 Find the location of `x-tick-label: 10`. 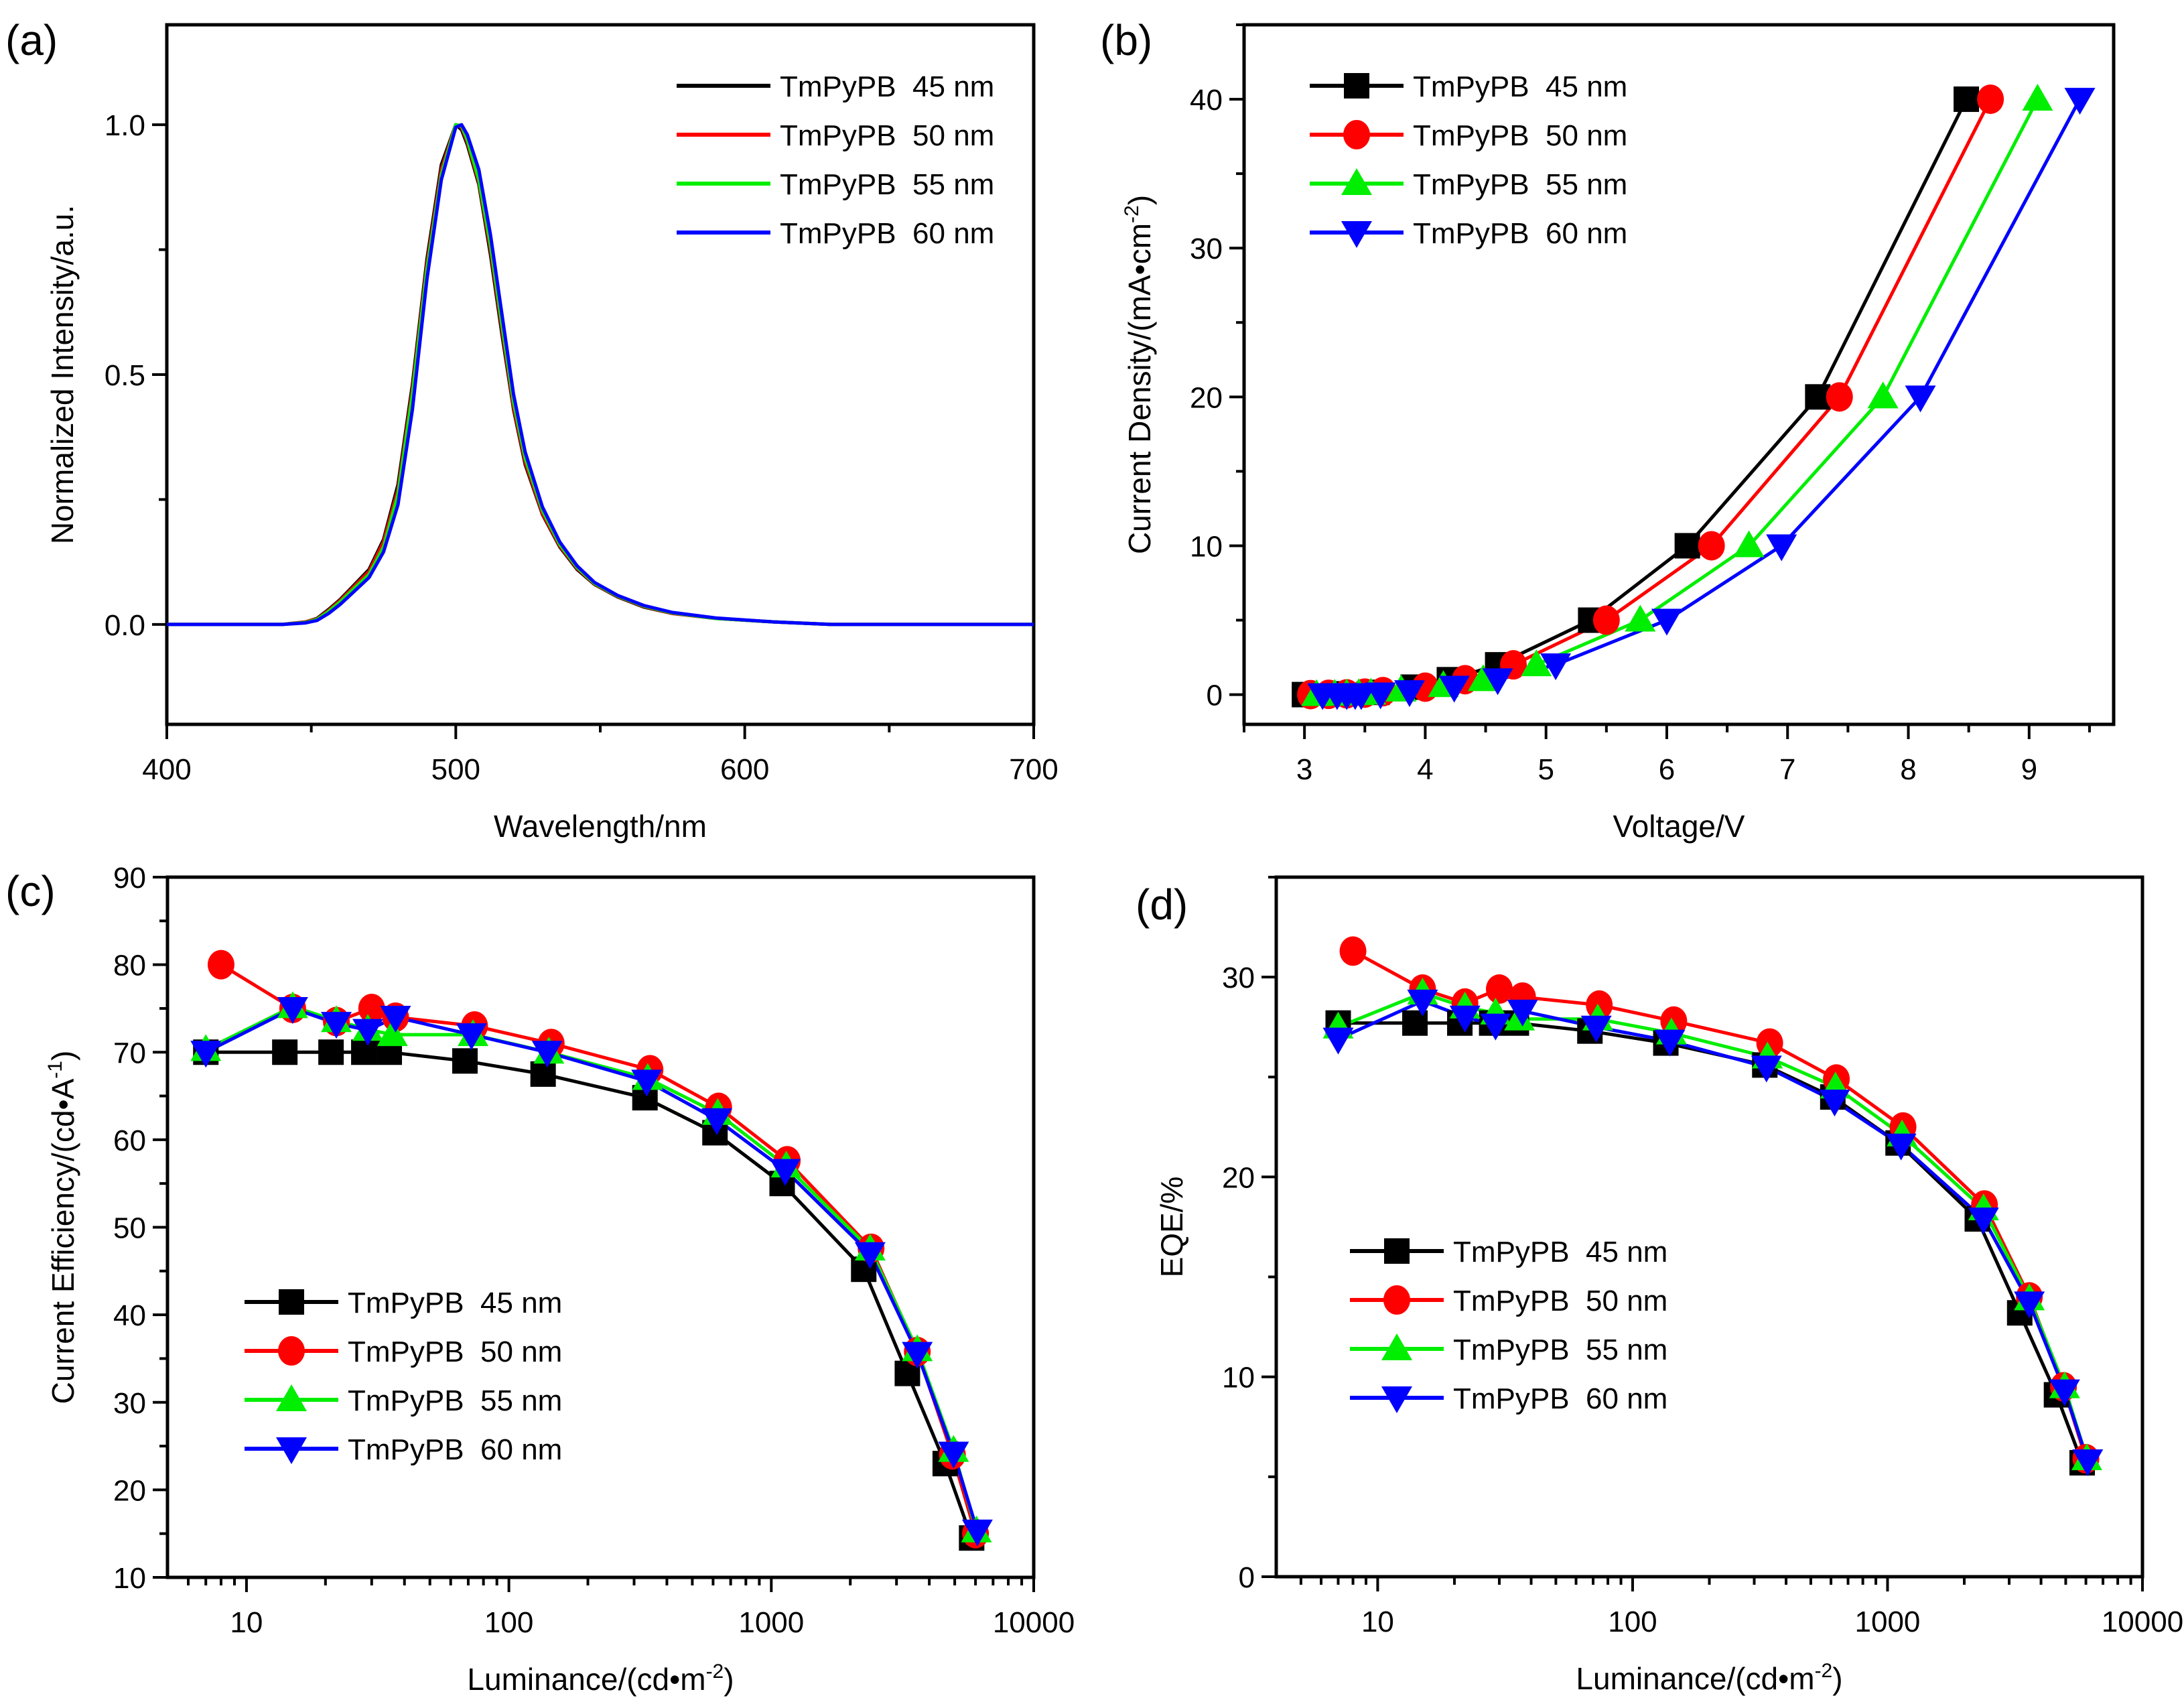

x-tick-label: 10 is located at coordinates (1377, 1622).